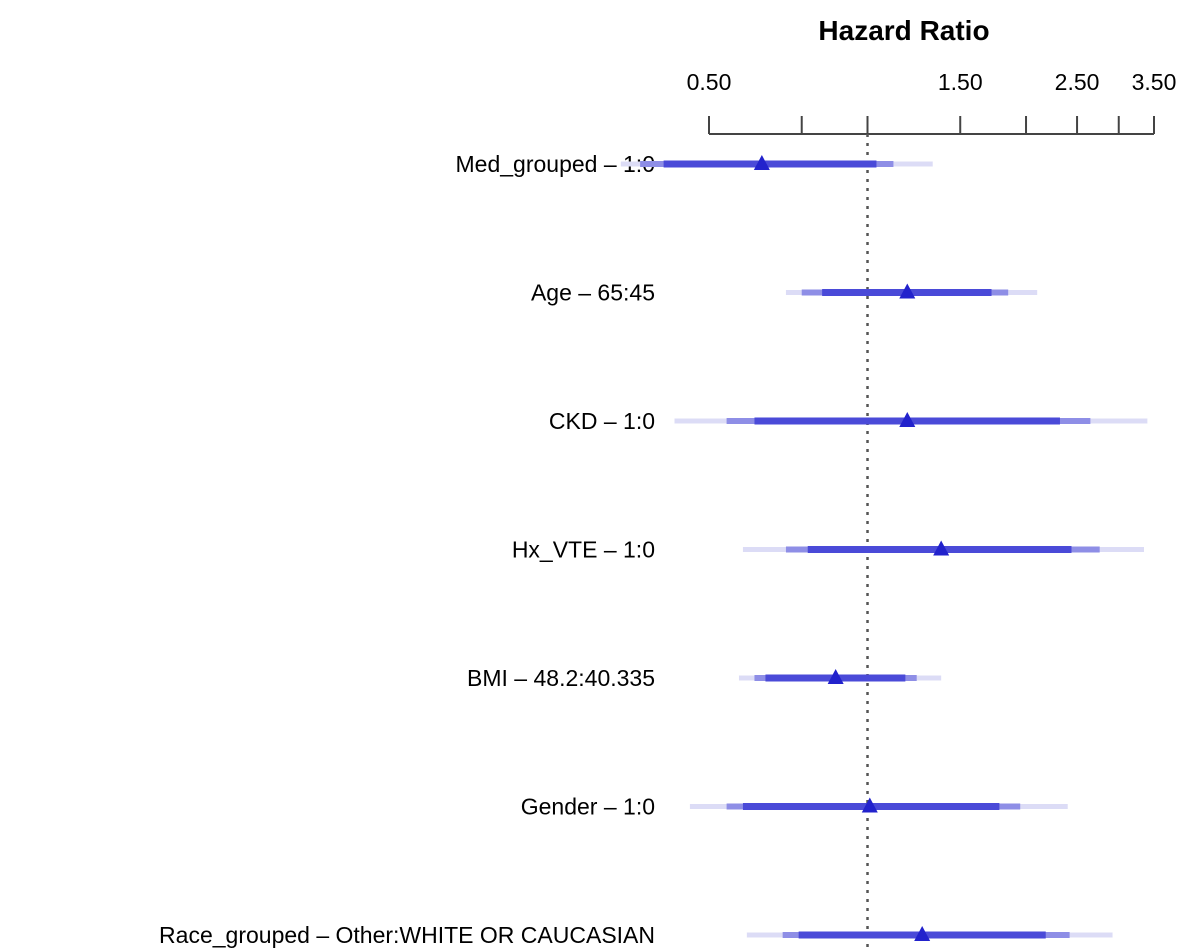 This screenshot has width=1193, height=951. I want to click on forest-row: BMI – 48.2:40.335, so click(704, 678).